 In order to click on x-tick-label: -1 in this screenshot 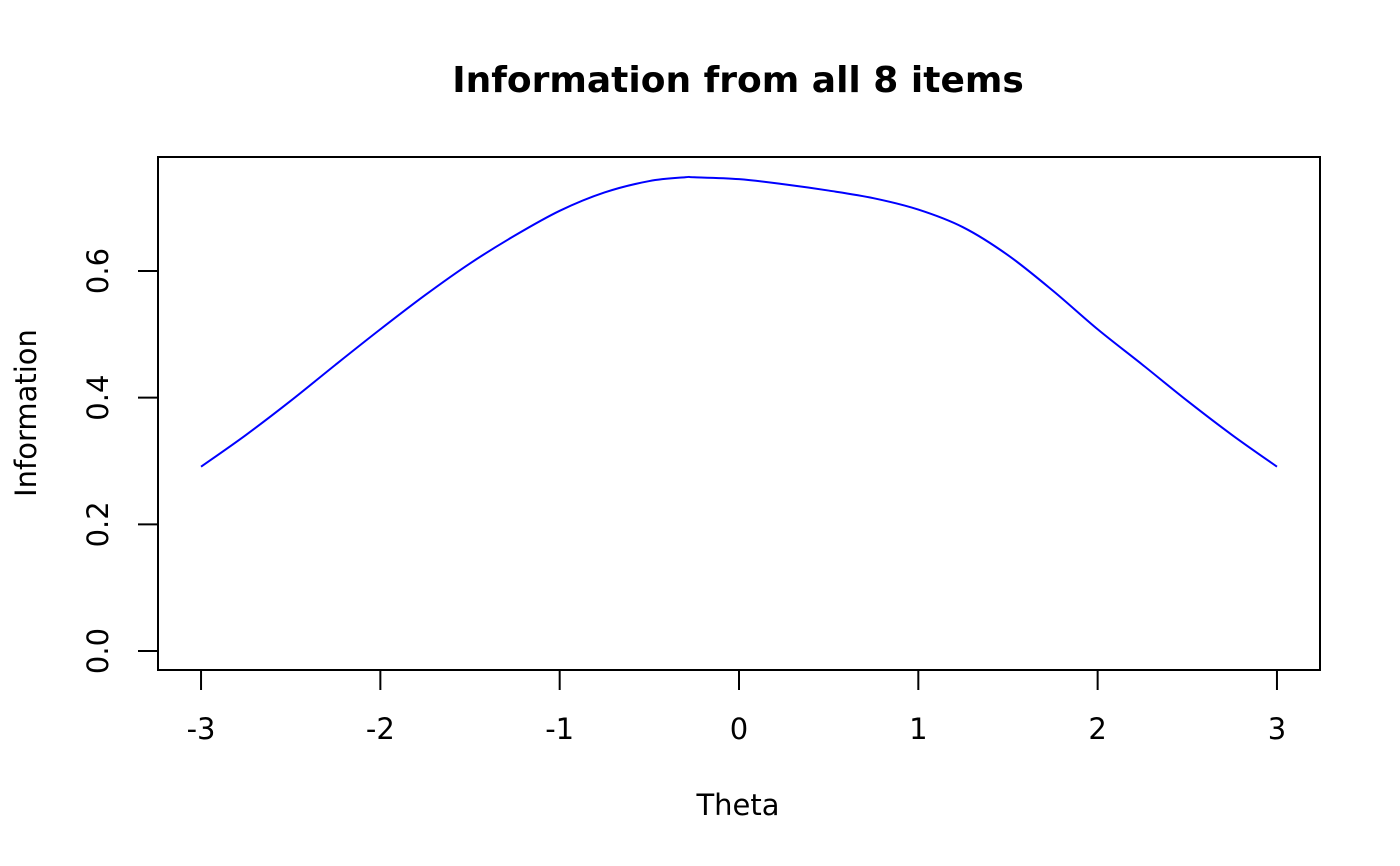, I will do `click(559, 729)`.